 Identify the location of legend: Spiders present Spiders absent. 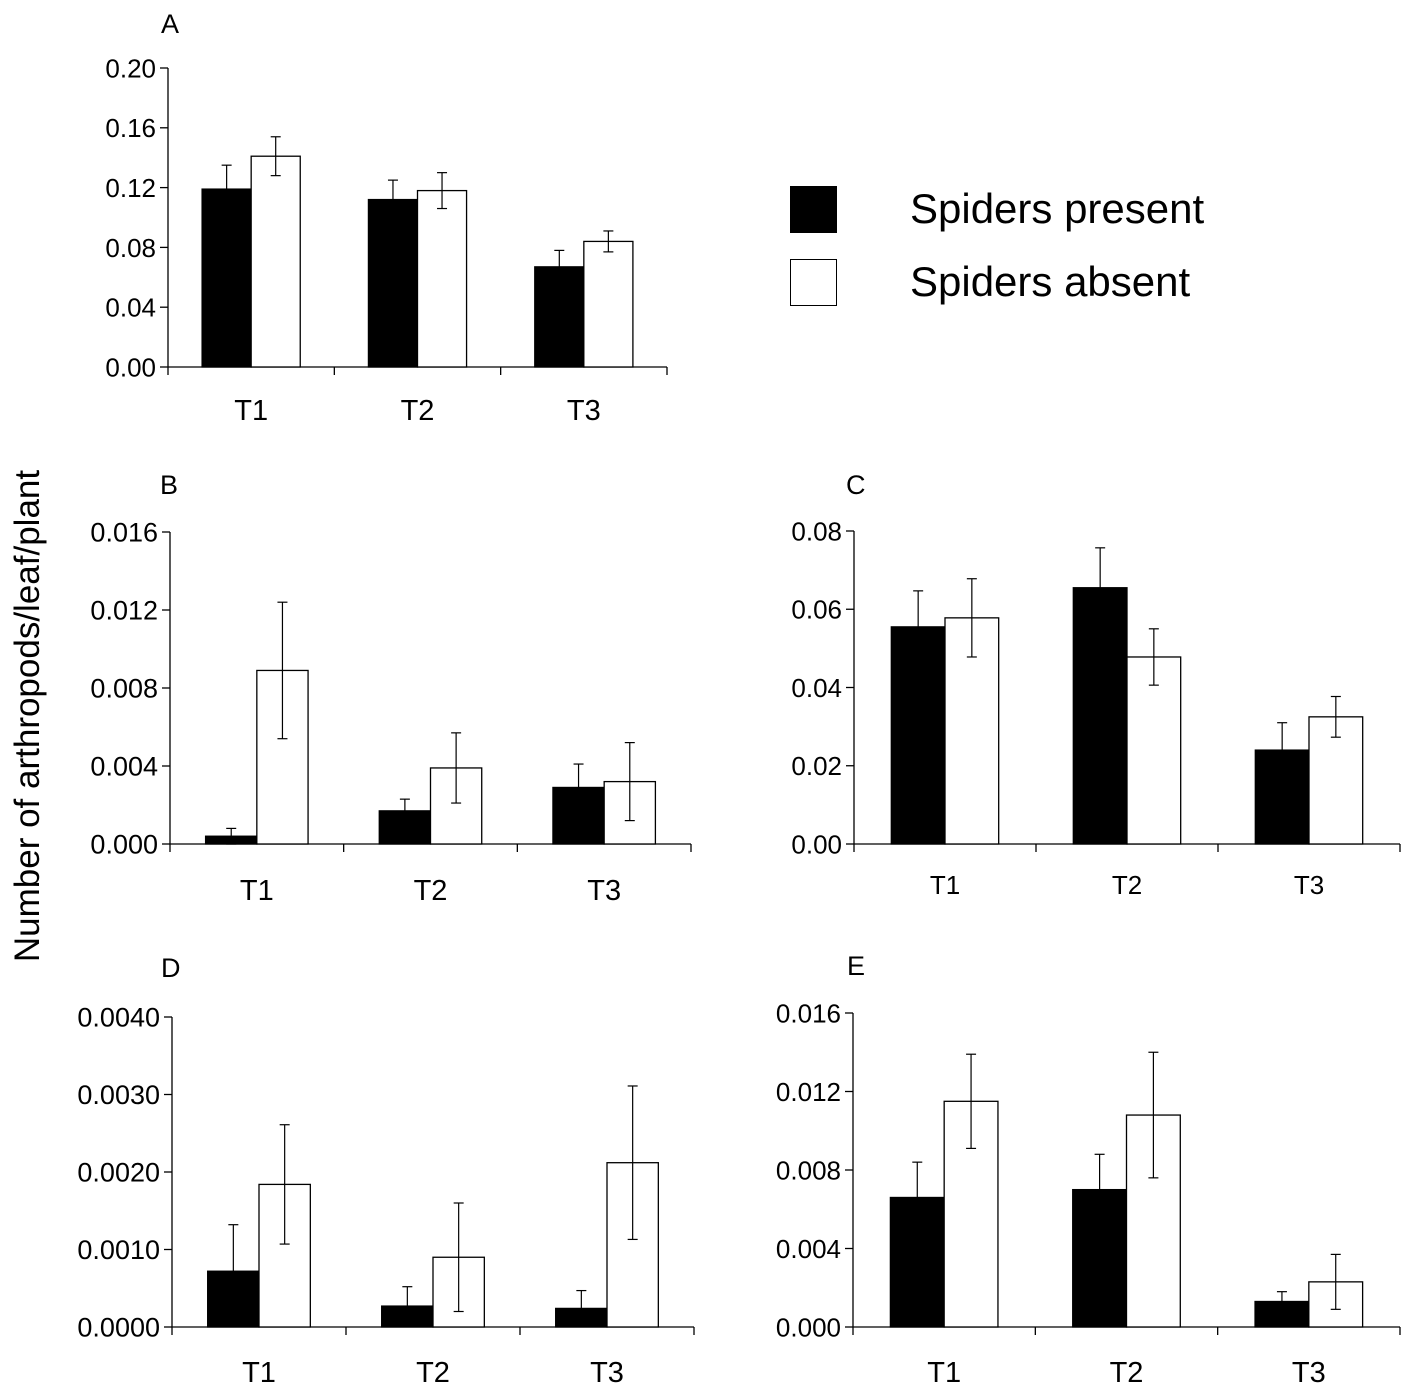
(1048, 248).